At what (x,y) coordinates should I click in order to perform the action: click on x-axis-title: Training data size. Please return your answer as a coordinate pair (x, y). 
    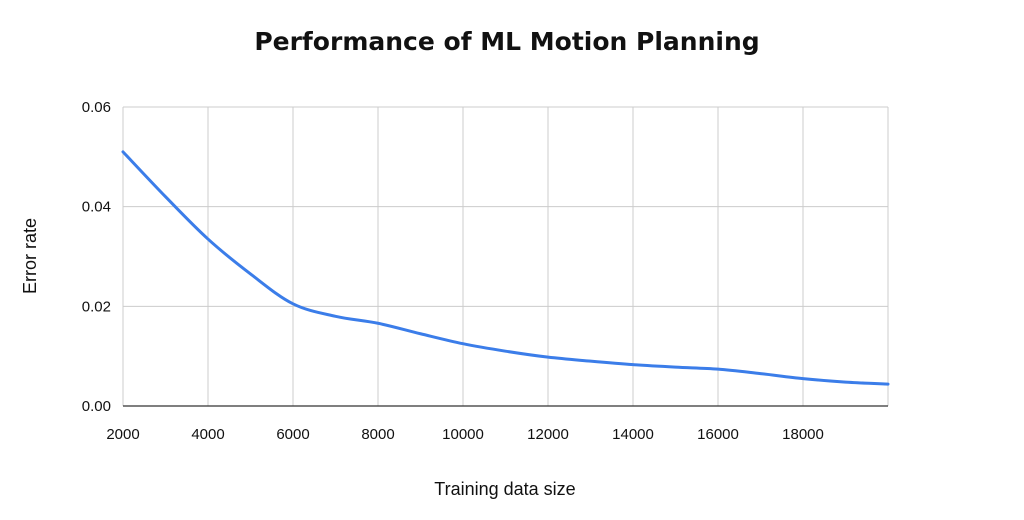
    Looking at the image, I should click on (504, 489).